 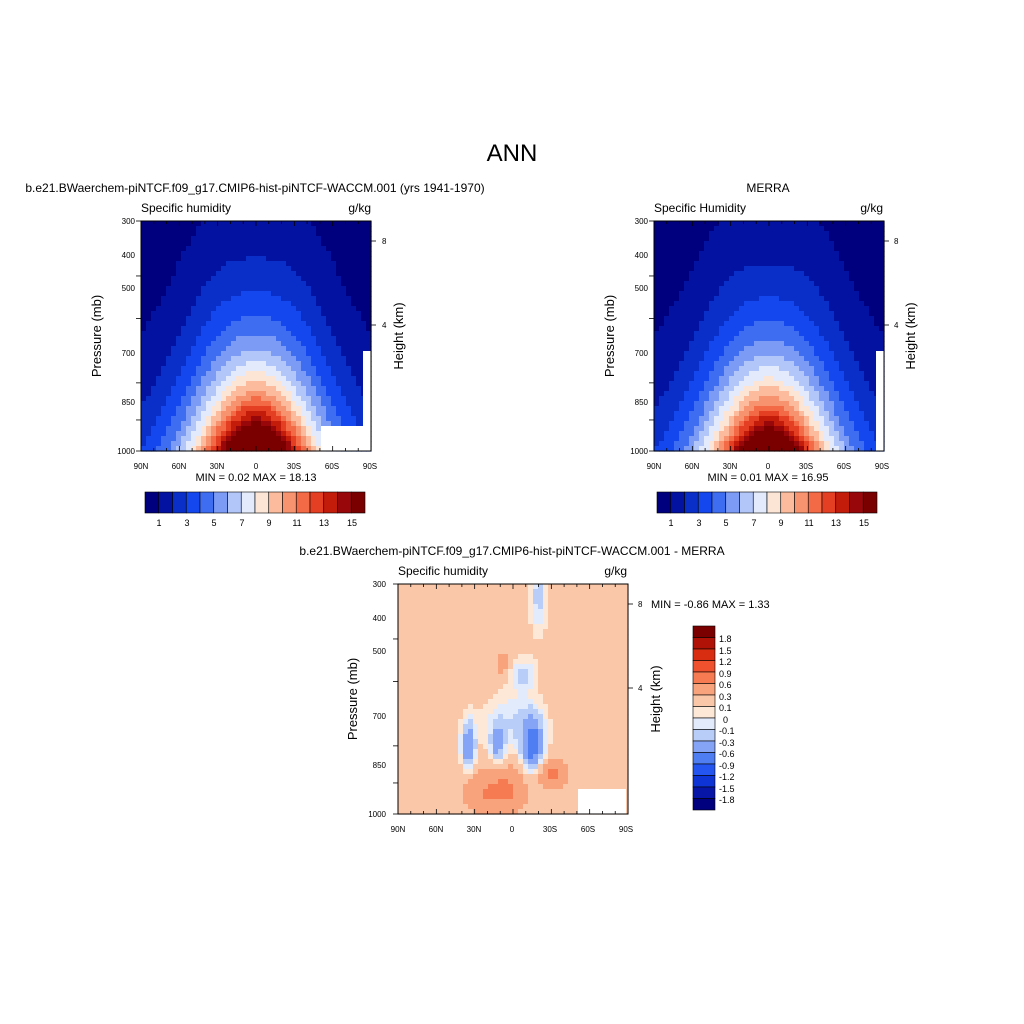 I want to click on colorbar-label: -1.8, so click(x=727, y=800).